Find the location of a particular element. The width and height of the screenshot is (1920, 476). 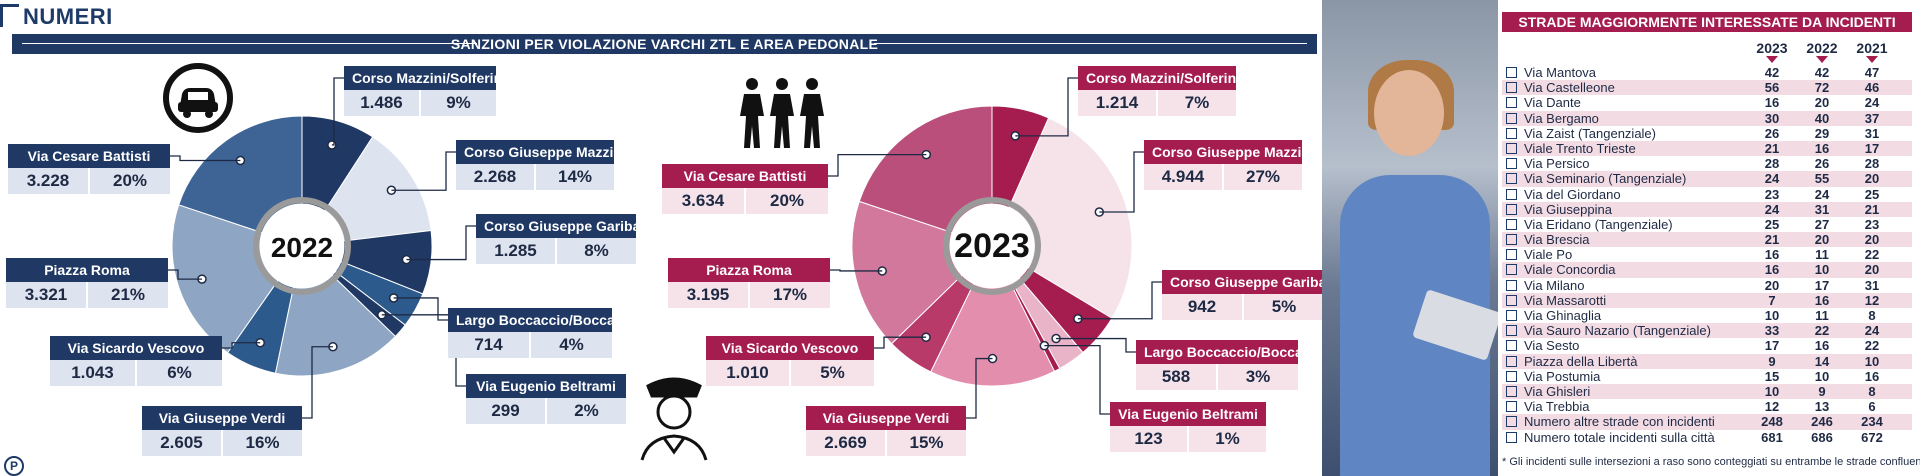

col-2021: 2021 is located at coordinates (1872, 48).